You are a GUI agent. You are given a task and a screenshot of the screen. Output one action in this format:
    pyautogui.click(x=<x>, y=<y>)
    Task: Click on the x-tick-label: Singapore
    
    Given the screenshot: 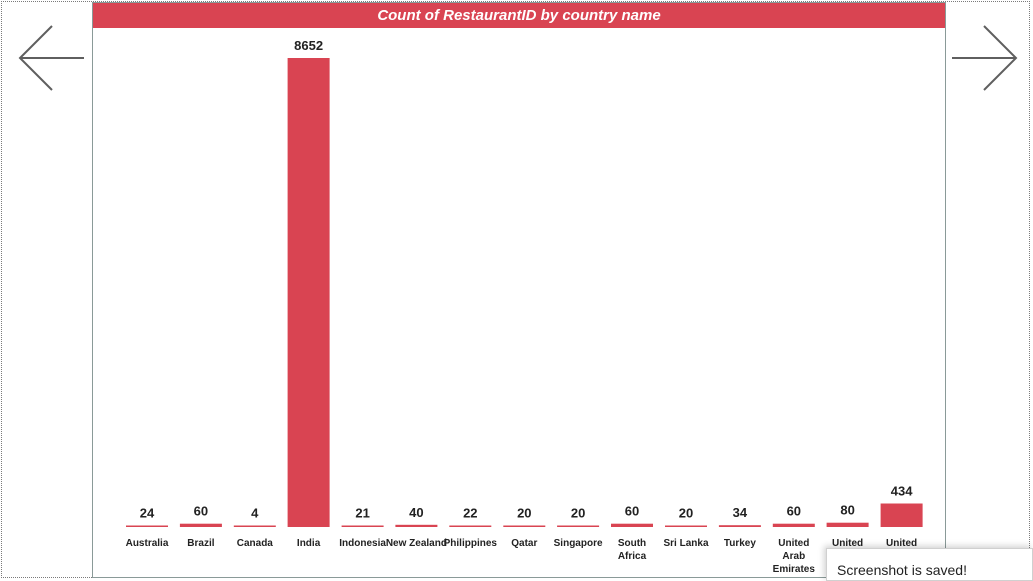 What is the action you would take?
    pyautogui.click(x=578, y=543)
    